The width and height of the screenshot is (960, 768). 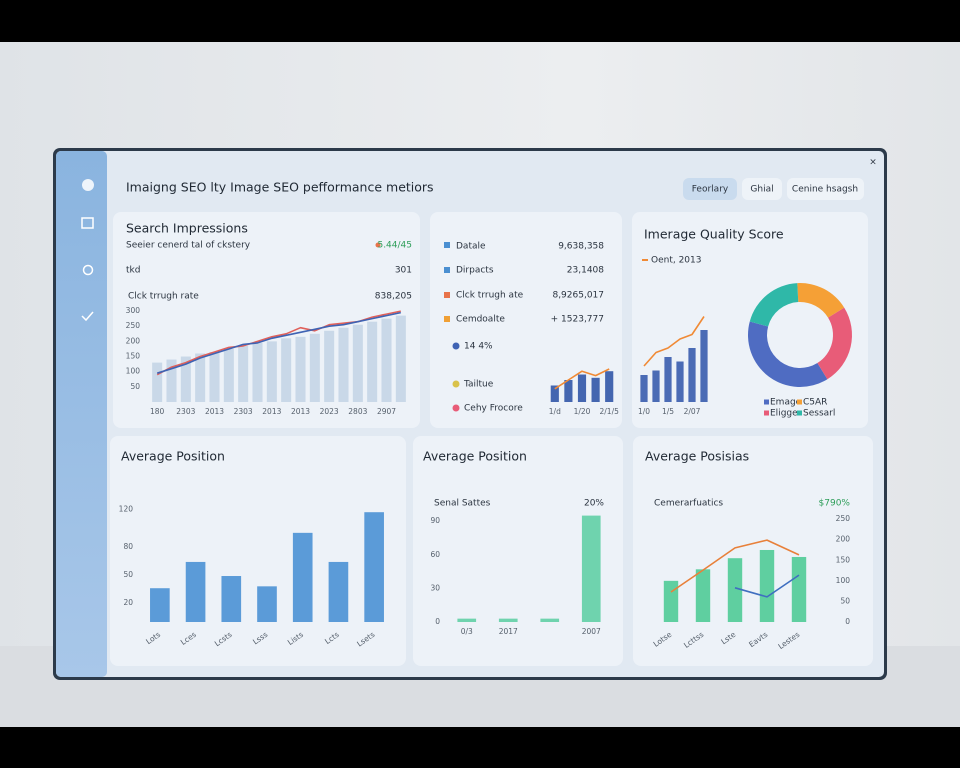 What do you see at coordinates (594, 504) in the screenshot?
I see `badge: 20%` at bounding box center [594, 504].